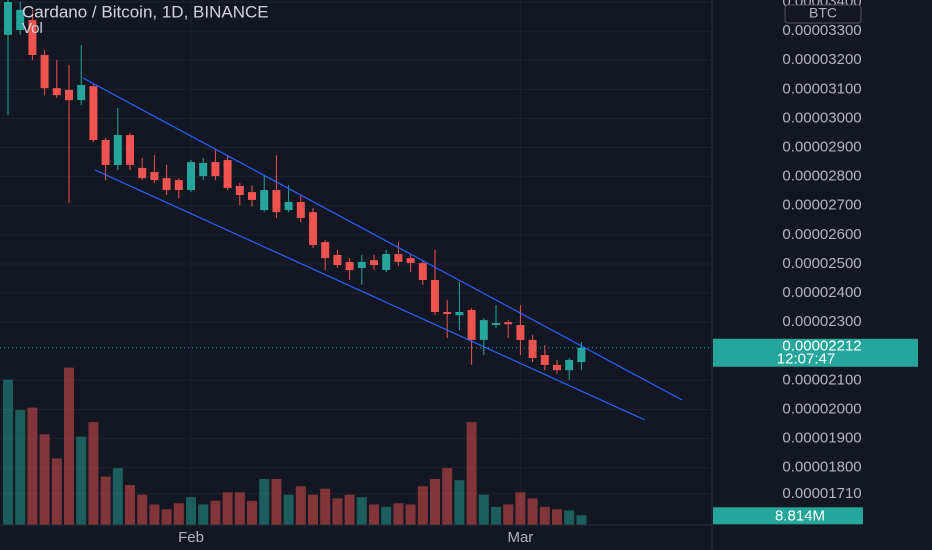 Image resolution: width=932 pixels, height=550 pixels. Describe the element at coordinates (821, 493) in the screenshot. I see `y-tick-label: 0.00001710` at that location.